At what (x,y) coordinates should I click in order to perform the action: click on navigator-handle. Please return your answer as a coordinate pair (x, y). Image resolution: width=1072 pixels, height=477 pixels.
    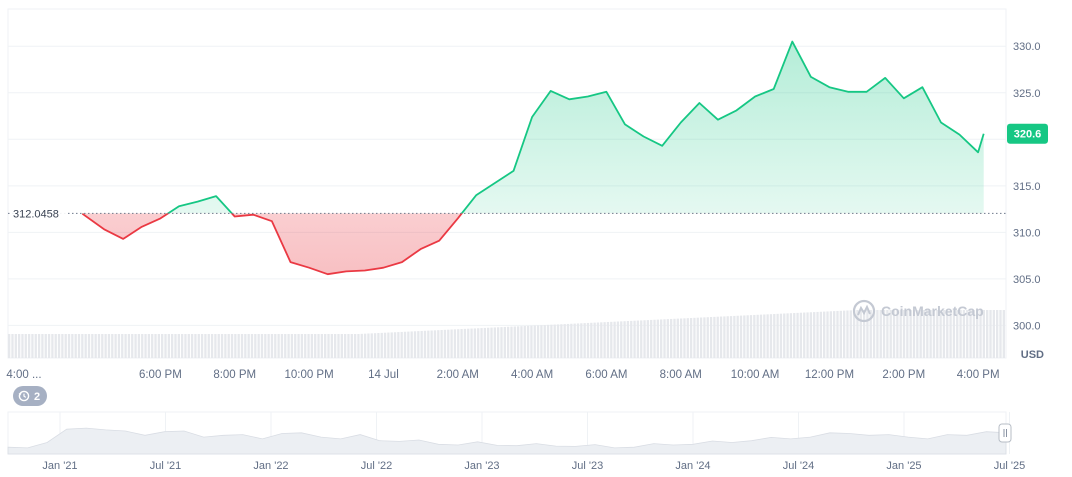
    Looking at the image, I should click on (1005, 433).